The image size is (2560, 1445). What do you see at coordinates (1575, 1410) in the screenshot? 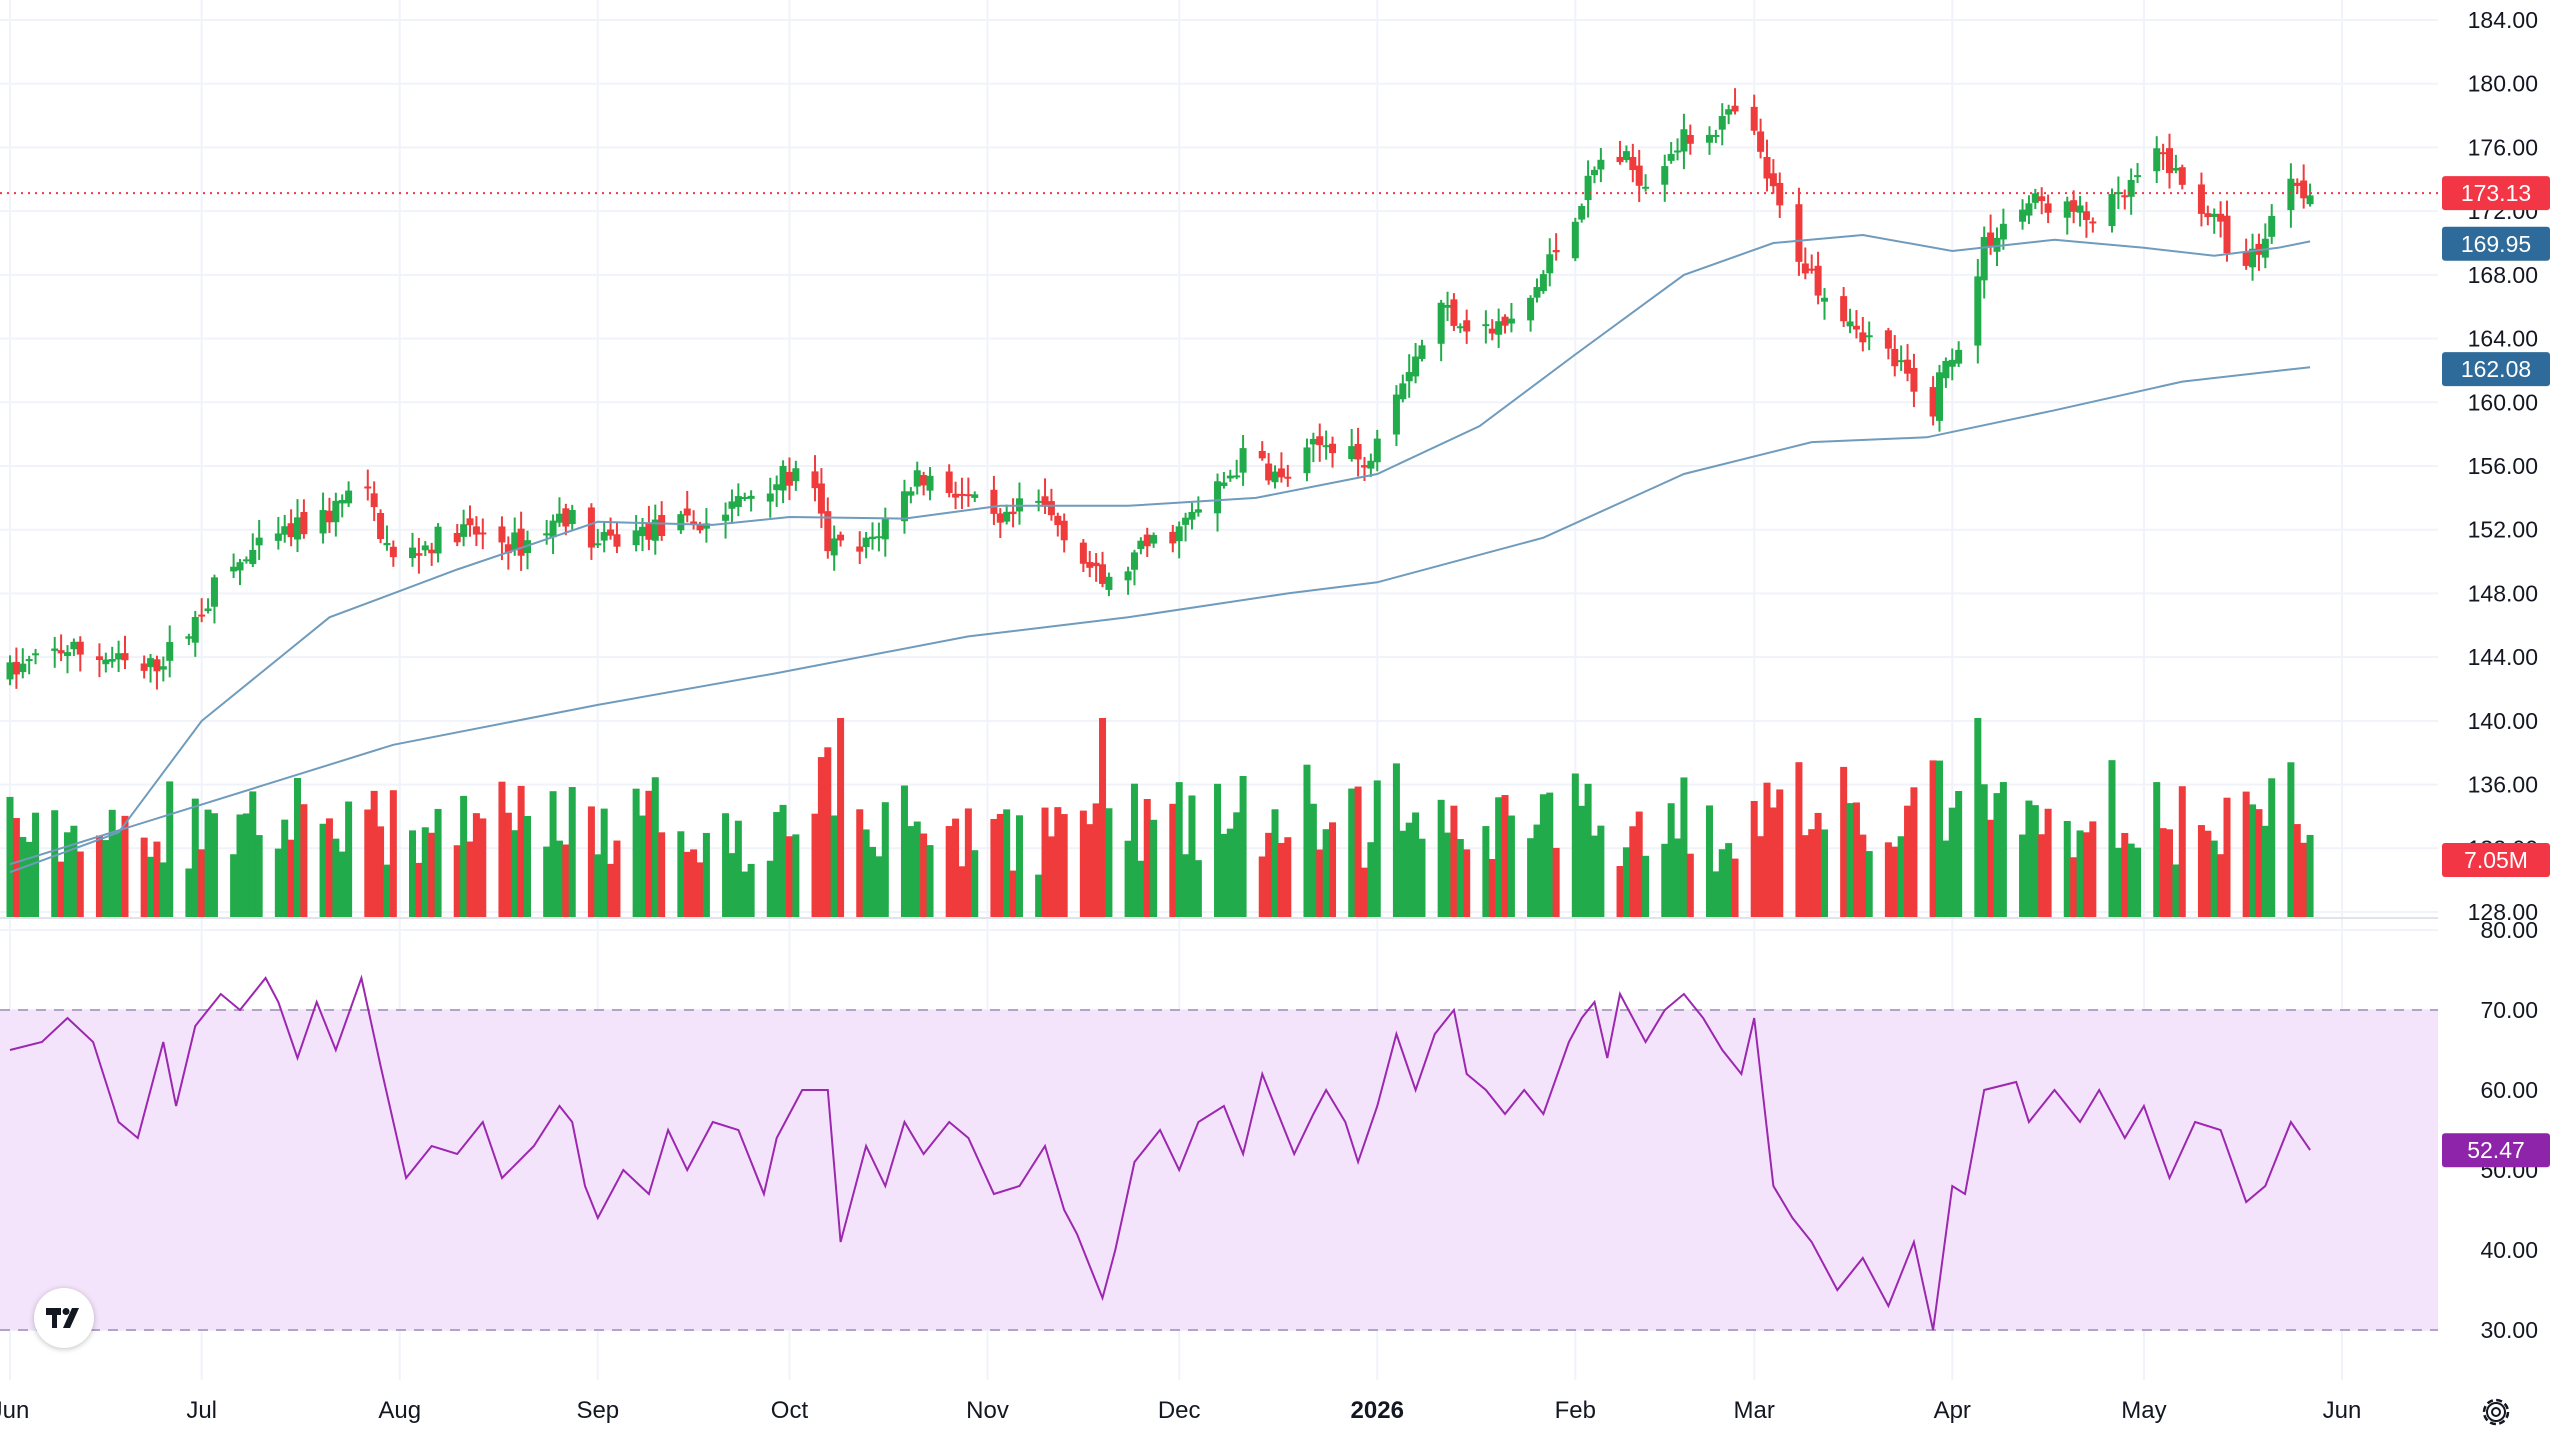
I see `time-tick-label: Feb` at bounding box center [1575, 1410].